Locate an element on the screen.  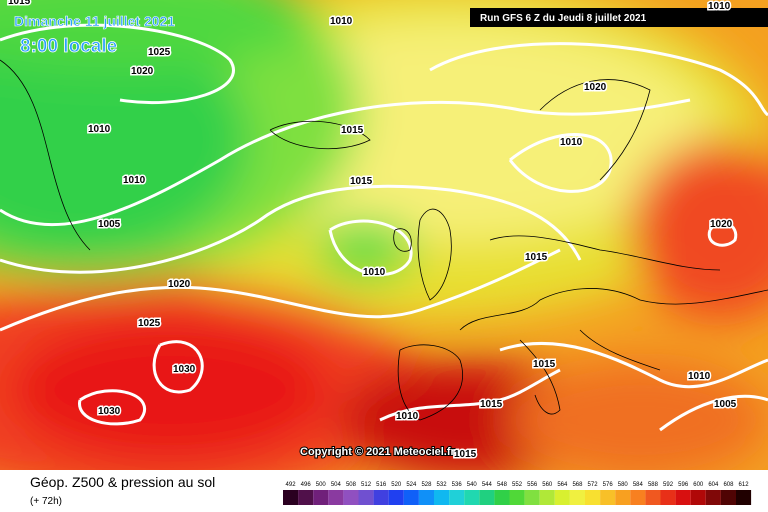
forecast-time: 8:00 locale is located at coordinates (68, 46).